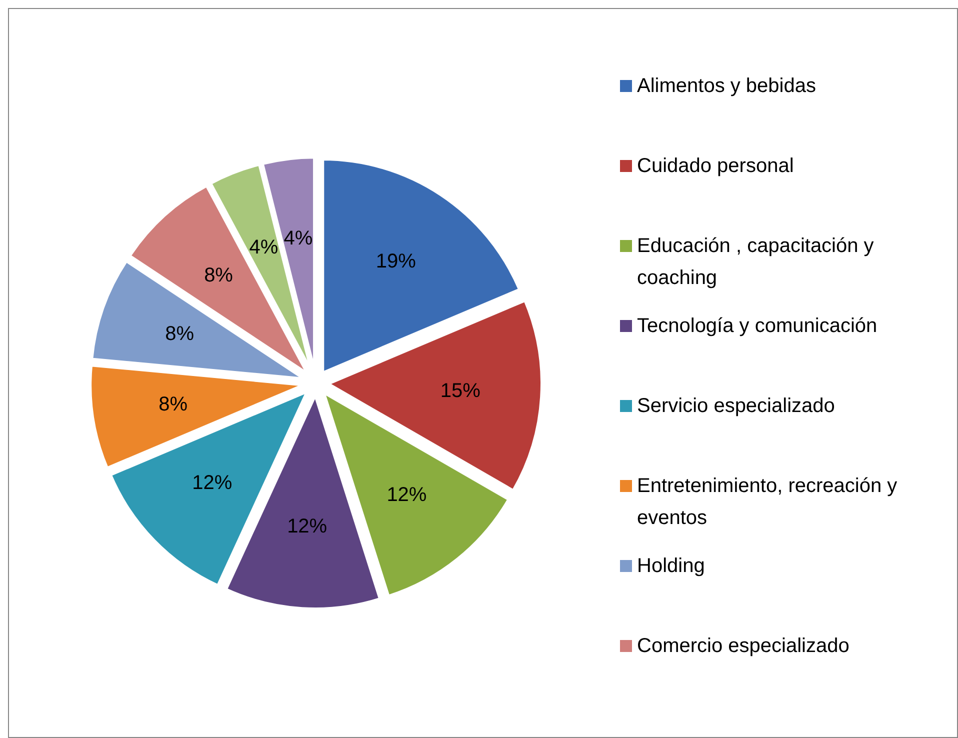 Image resolution: width=958 pixels, height=738 pixels. I want to click on legend-label: Alimentos y bebidas, so click(726, 86).